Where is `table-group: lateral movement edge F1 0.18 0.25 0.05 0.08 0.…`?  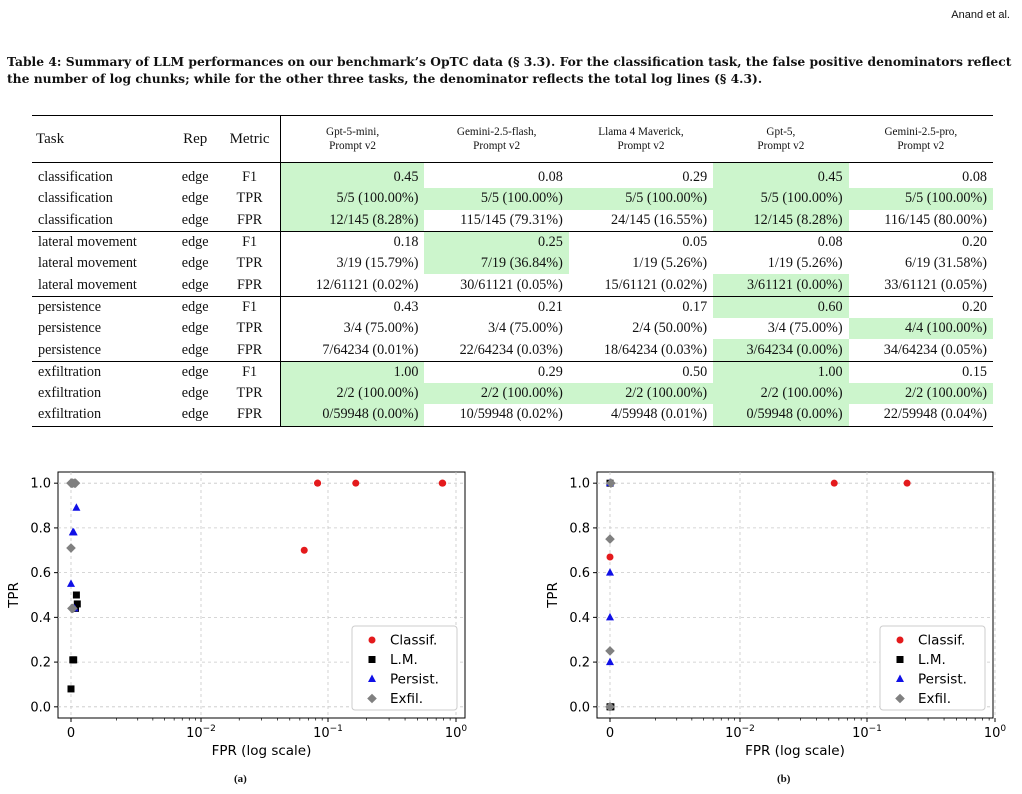
table-group: lateral movement edge F1 0.18 0.25 0.05 0.08 0.… is located at coordinates (512, 264).